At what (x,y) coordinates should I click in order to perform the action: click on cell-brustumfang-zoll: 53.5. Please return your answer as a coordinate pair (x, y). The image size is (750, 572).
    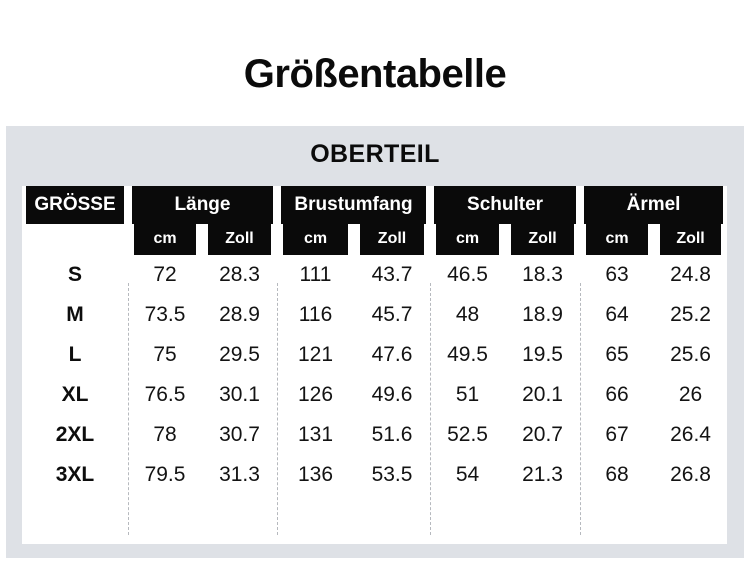
    Looking at the image, I should click on (392, 474).